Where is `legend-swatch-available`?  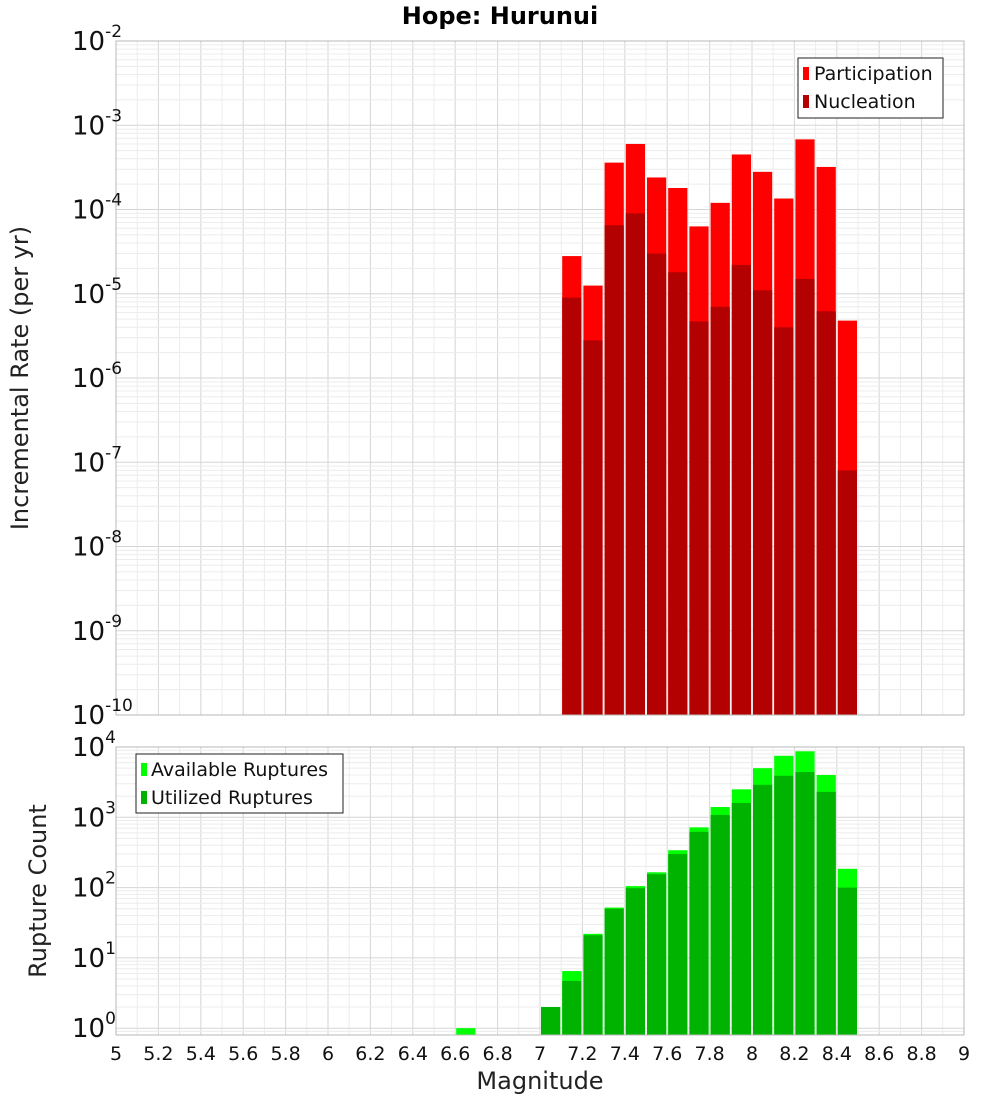
legend-swatch-available is located at coordinates (144, 769).